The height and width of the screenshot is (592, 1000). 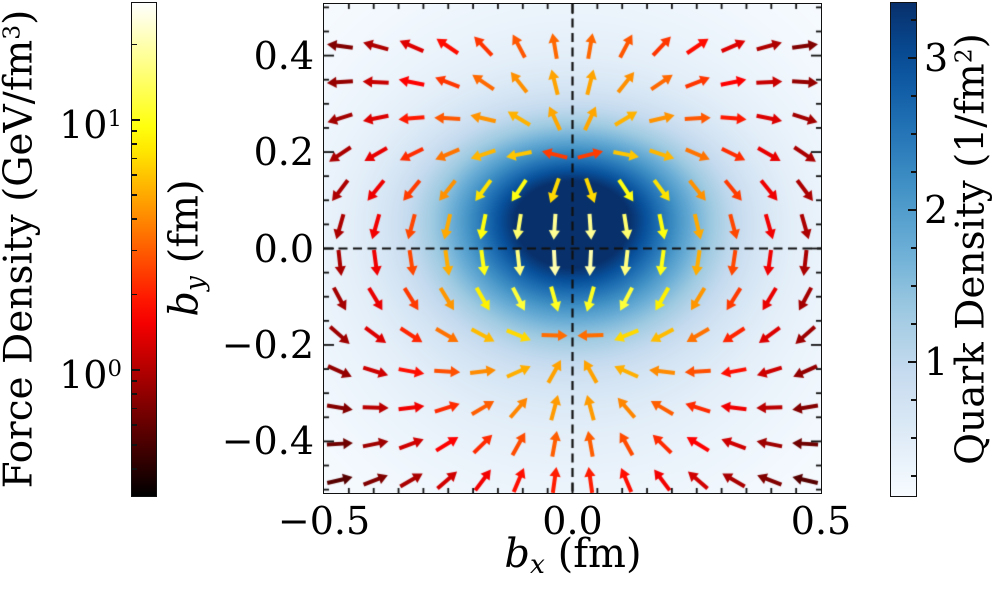 I want to click on x-axis-label-sub: x, so click(x=537, y=564).